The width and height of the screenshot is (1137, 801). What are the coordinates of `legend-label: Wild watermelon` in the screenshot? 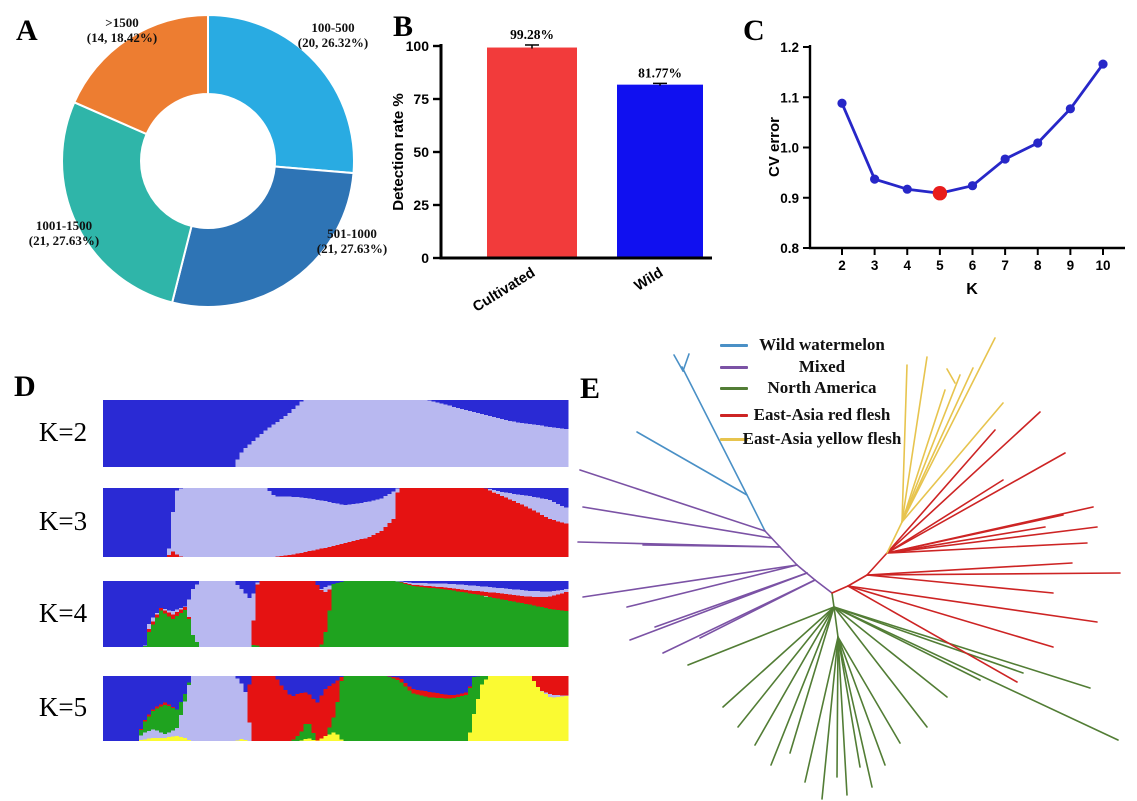 It's located at (822, 344).